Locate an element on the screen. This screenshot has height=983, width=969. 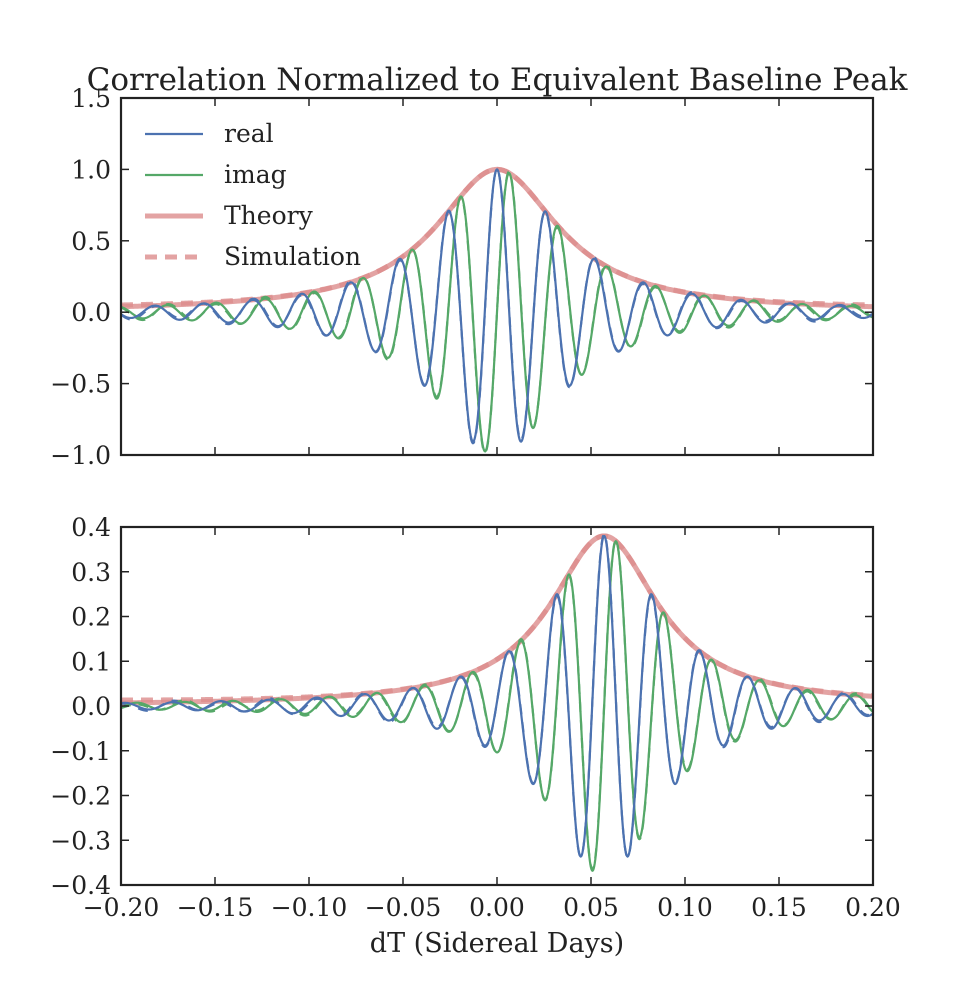
bottom-xtick-label: 0.20 is located at coordinates (873, 907).